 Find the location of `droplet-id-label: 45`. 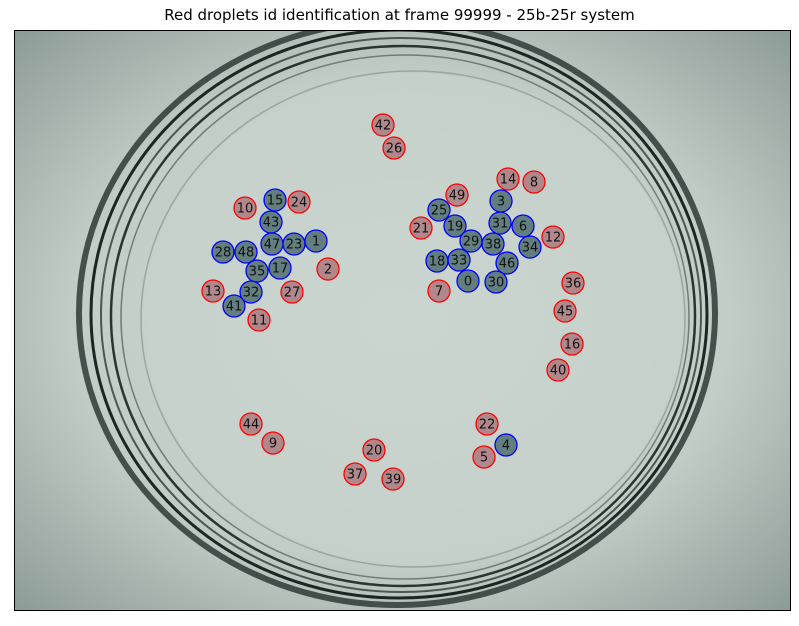

droplet-id-label: 45 is located at coordinates (565, 312).